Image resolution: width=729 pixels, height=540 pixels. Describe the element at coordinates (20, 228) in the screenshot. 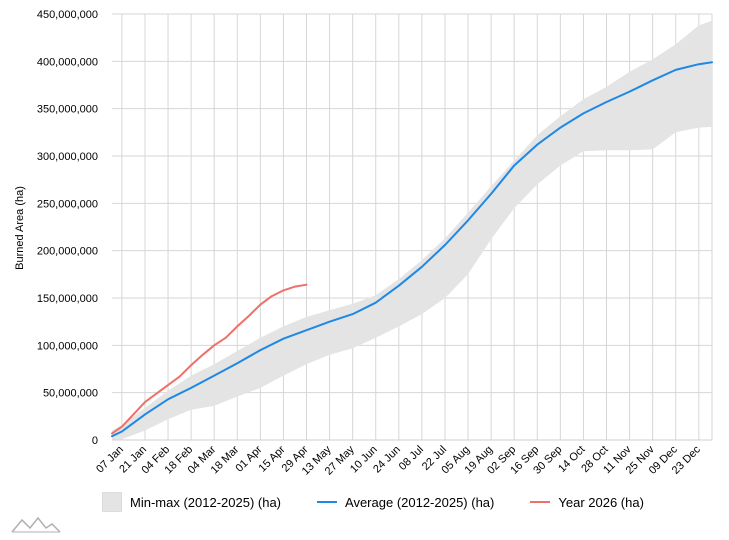

I see `y-axis-label: Burned Area (ha)` at that location.